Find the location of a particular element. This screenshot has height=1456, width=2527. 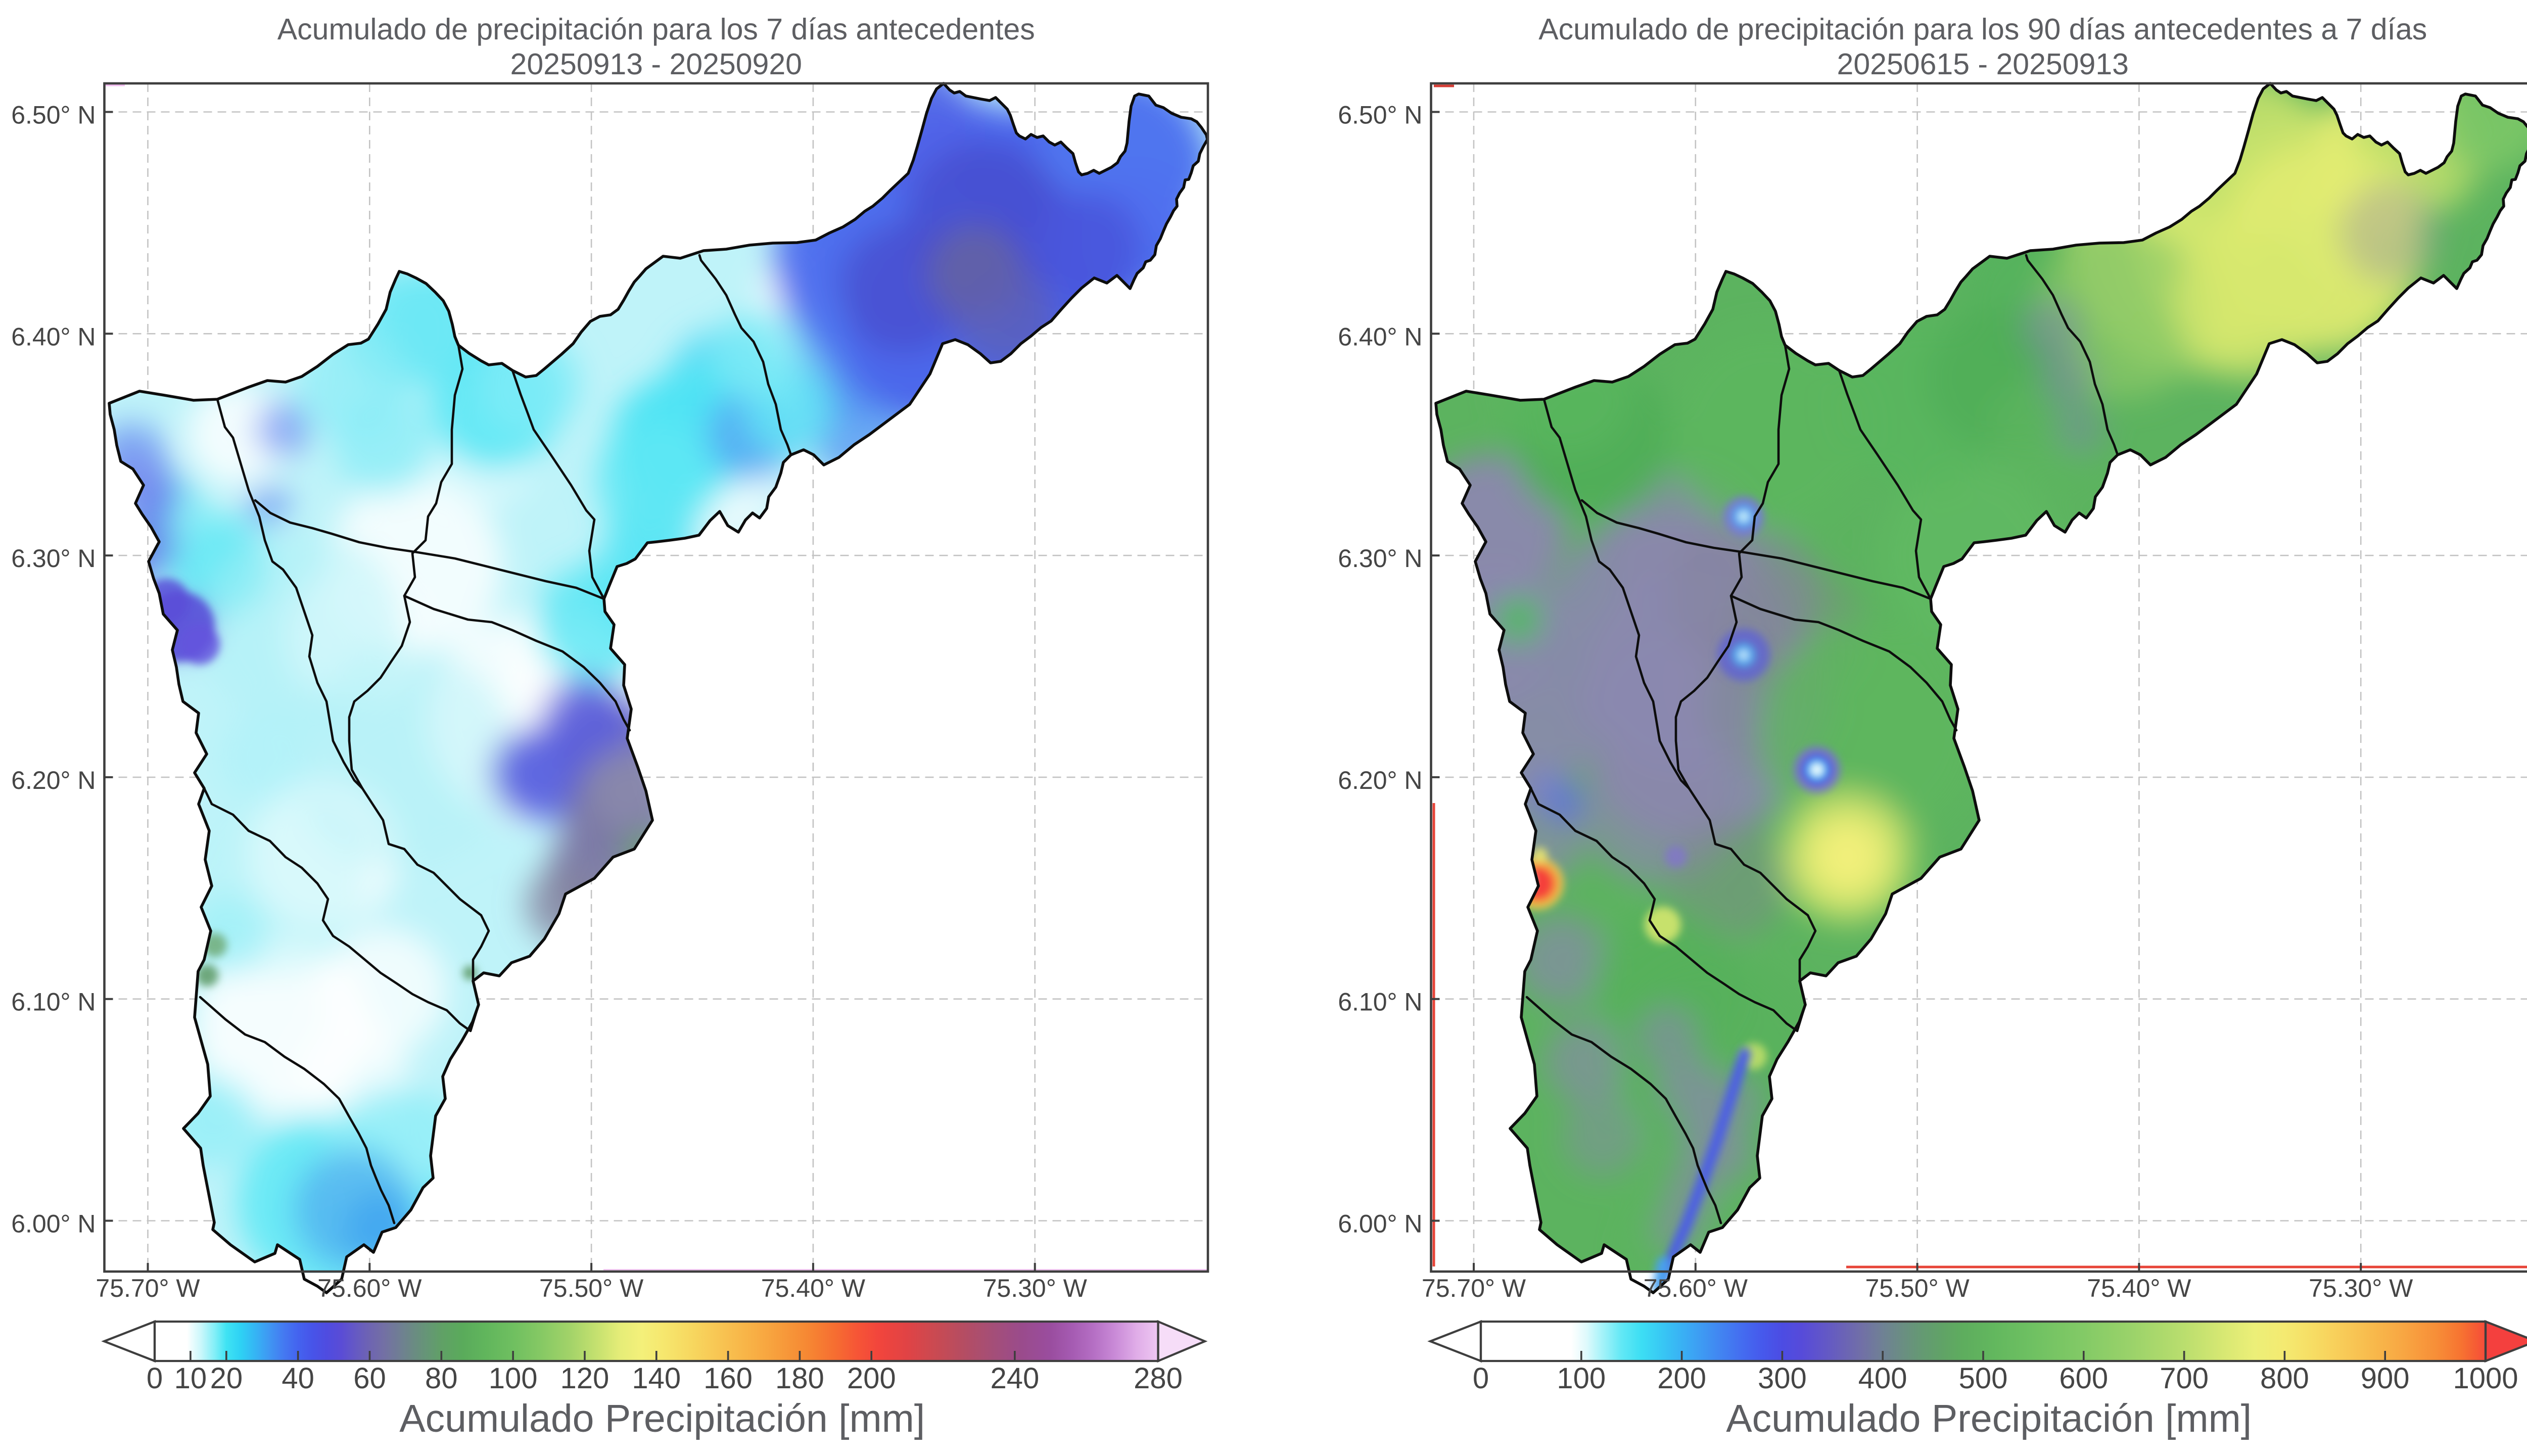

svg-text: 60 is located at coordinates (369, 1378).